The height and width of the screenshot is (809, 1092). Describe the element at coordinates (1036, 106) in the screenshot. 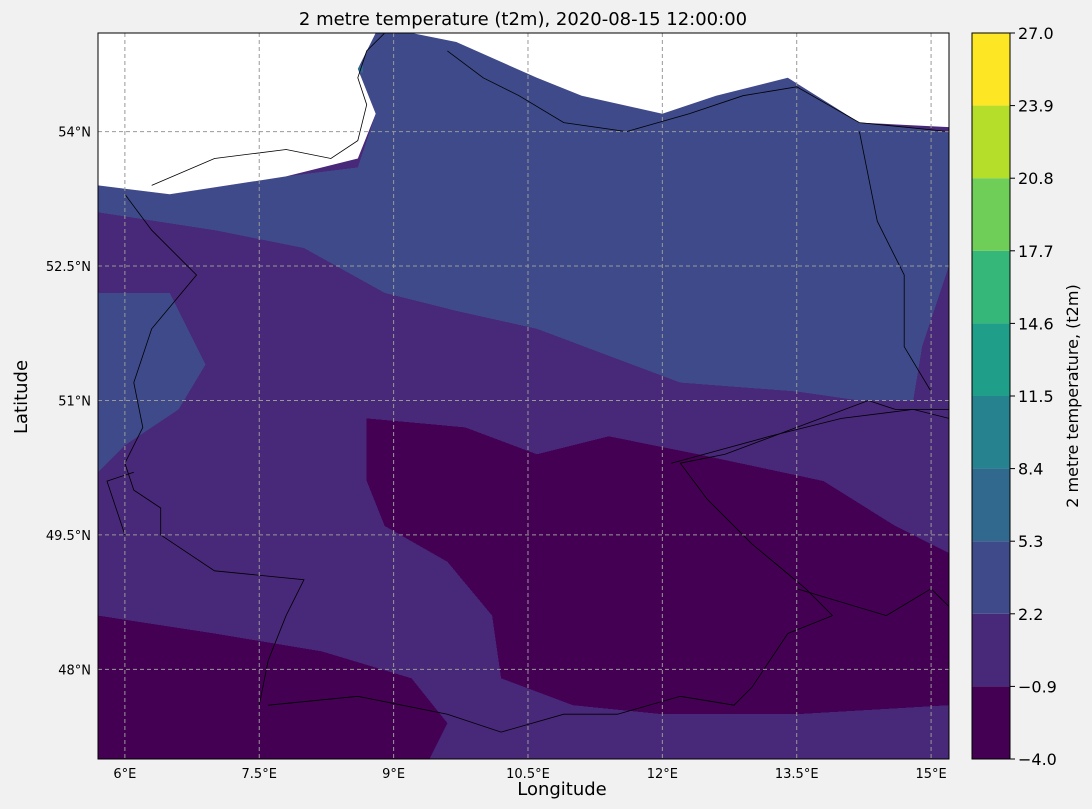

I see `colorbar-tick-label: 23.9` at that location.